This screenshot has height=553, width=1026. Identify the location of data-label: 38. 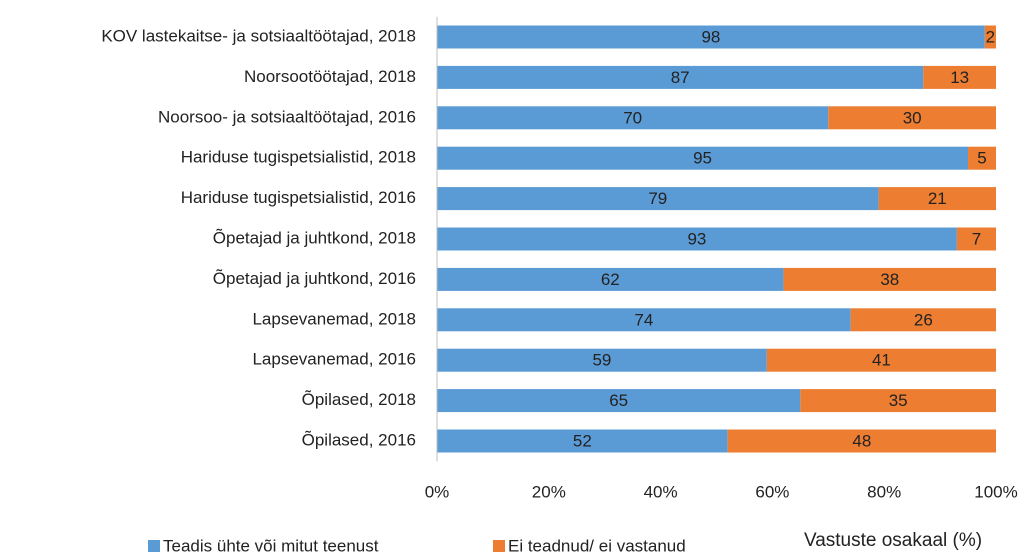
(889, 279).